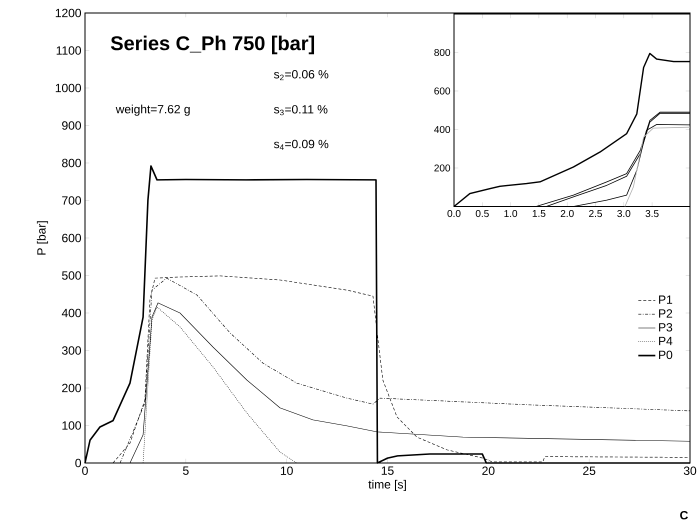 This screenshot has width=700, height=526. I want to click on annotation: weight=7.62 g, so click(153, 110).